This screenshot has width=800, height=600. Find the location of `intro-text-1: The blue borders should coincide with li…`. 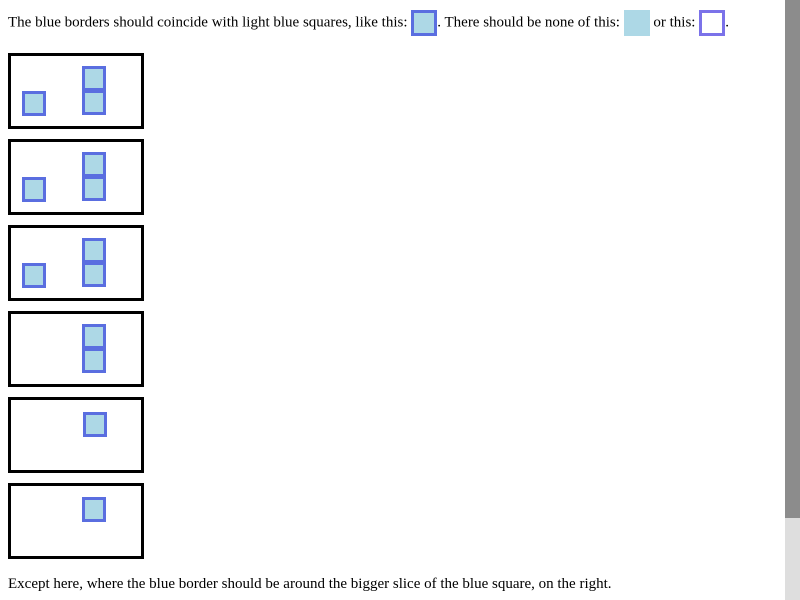

intro-text-1: The blue borders should coincide with li… is located at coordinates (208, 22).